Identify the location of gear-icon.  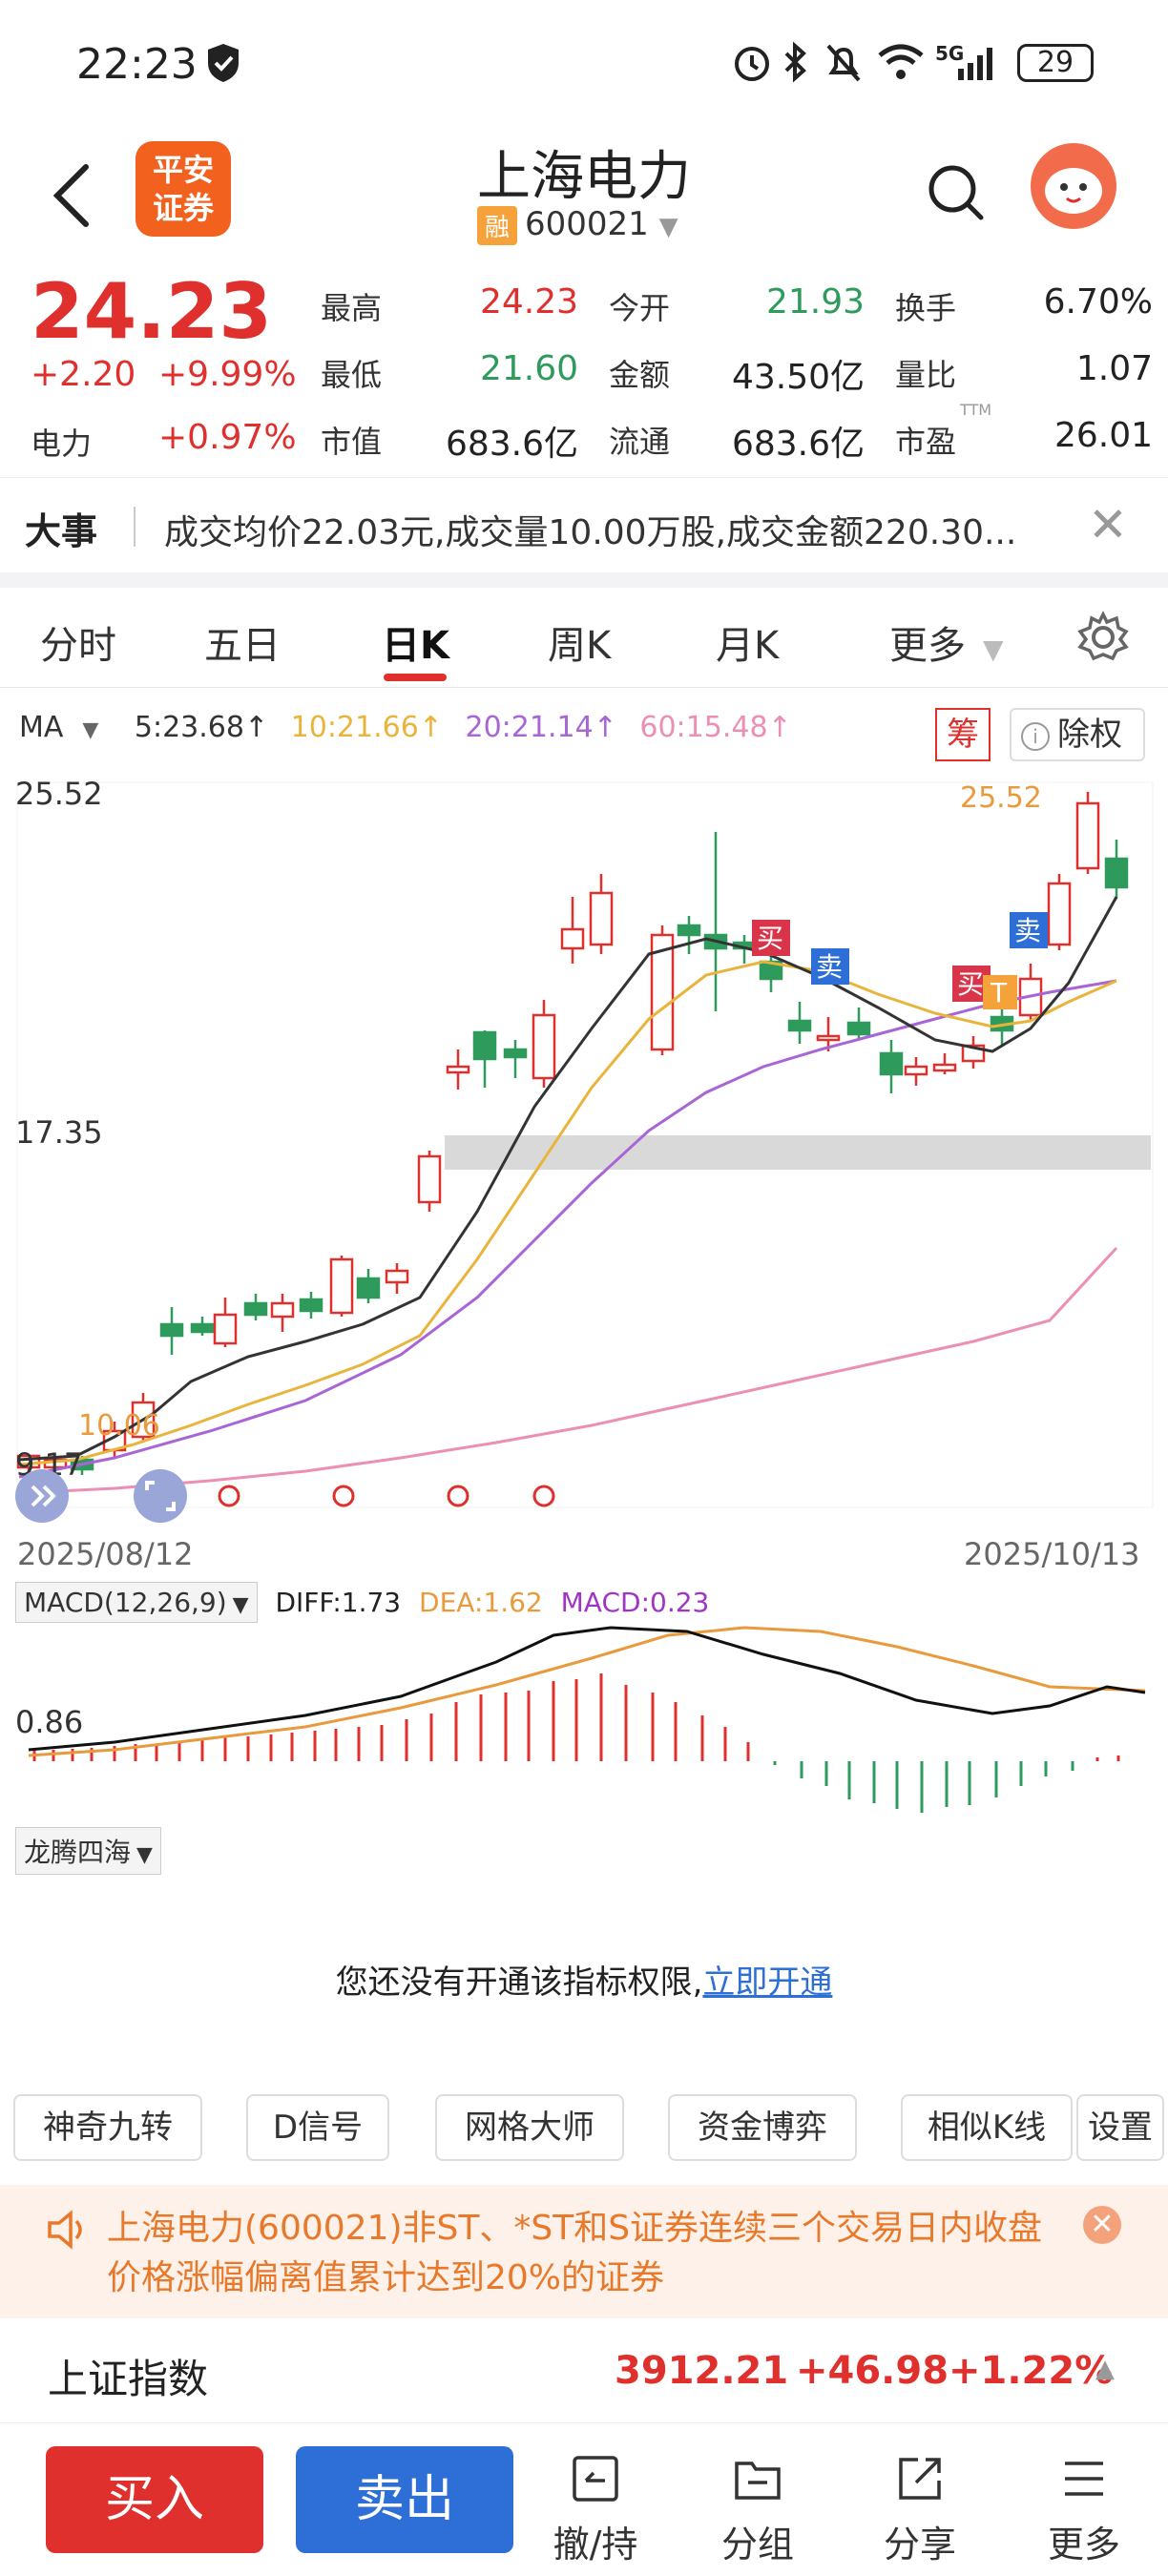
(1103, 637).